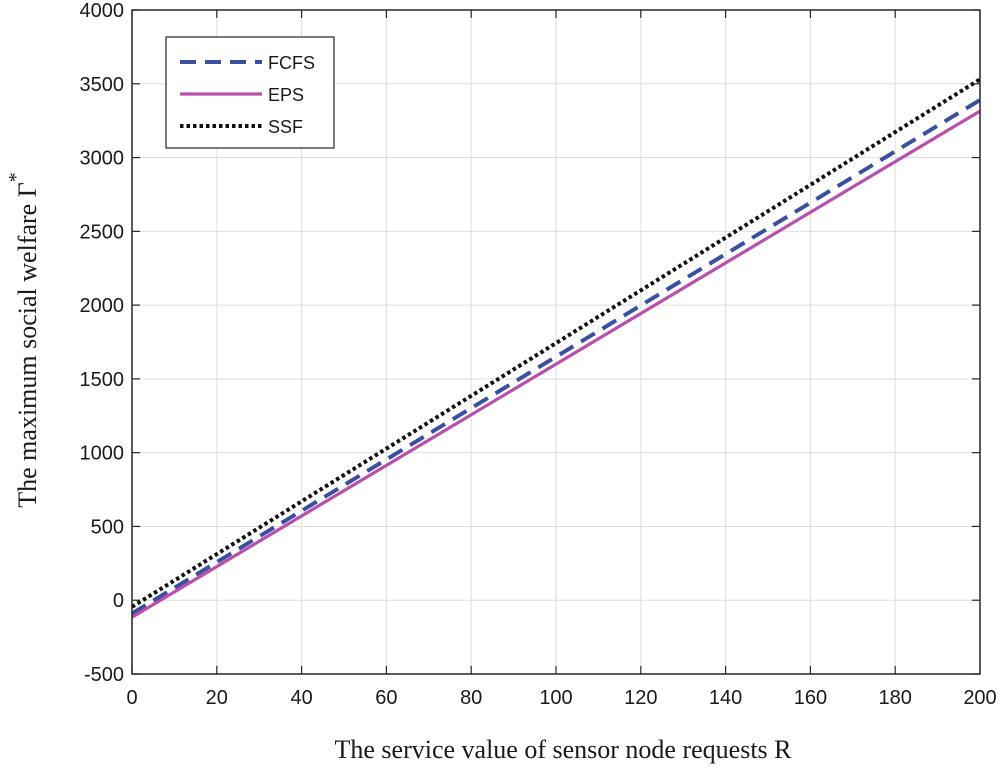 The height and width of the screenshot is (772, 1005). What do you see at coordinates (386, 698) in the screenshot?
I see `x-tick-label-60: 60` at bounding box center [386, 698].